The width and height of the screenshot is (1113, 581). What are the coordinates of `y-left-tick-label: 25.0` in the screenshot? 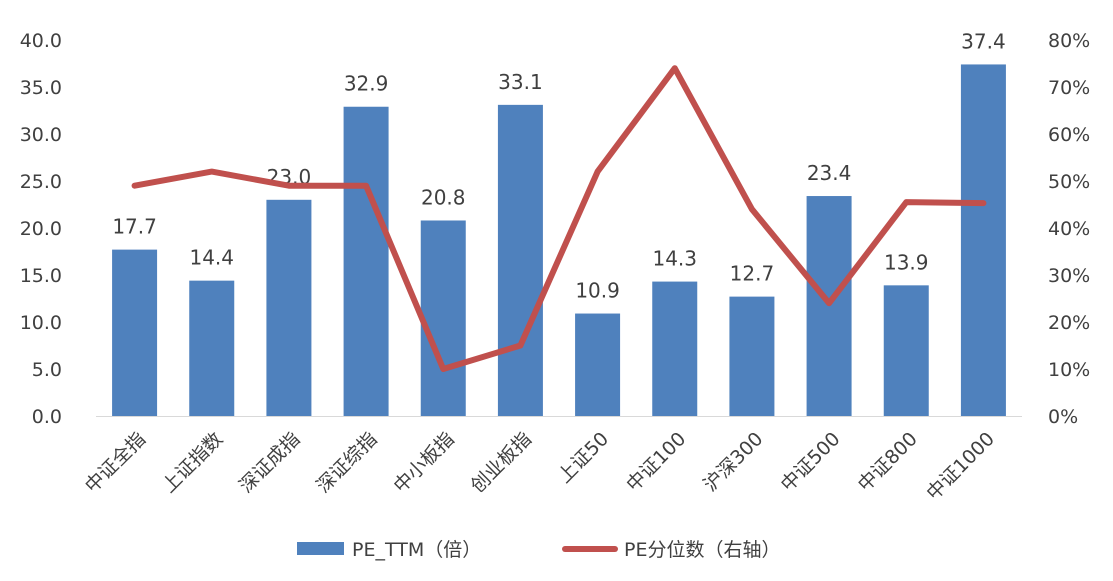 It's located at (41, 182).